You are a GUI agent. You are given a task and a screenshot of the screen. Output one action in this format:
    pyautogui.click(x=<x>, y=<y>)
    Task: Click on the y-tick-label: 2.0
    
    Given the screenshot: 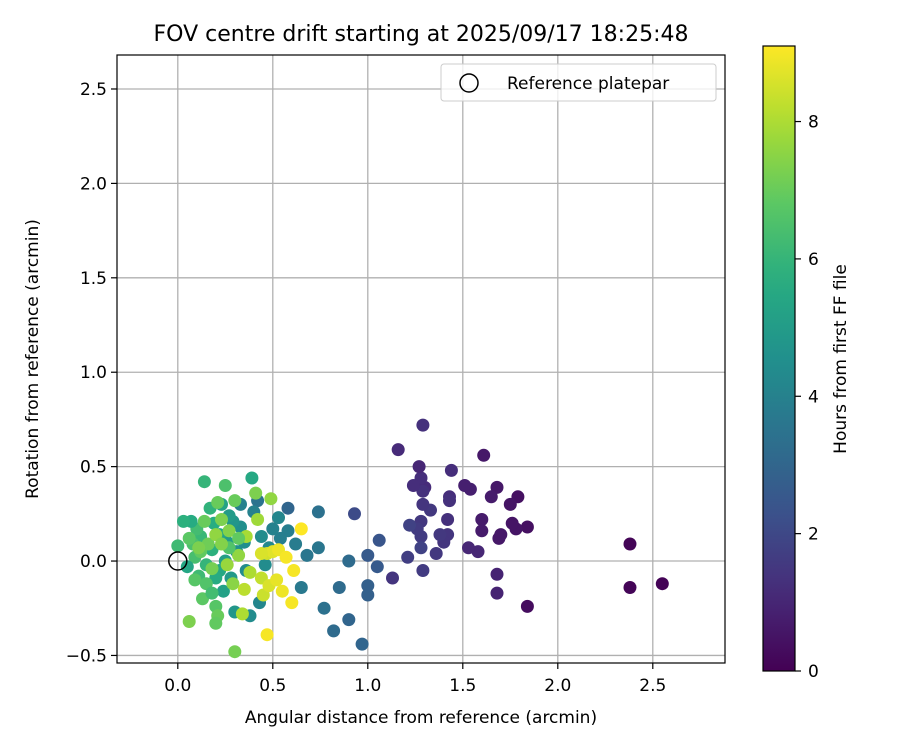 What is the action you would take?
    pyautogui.click(x=93, y=184)
    